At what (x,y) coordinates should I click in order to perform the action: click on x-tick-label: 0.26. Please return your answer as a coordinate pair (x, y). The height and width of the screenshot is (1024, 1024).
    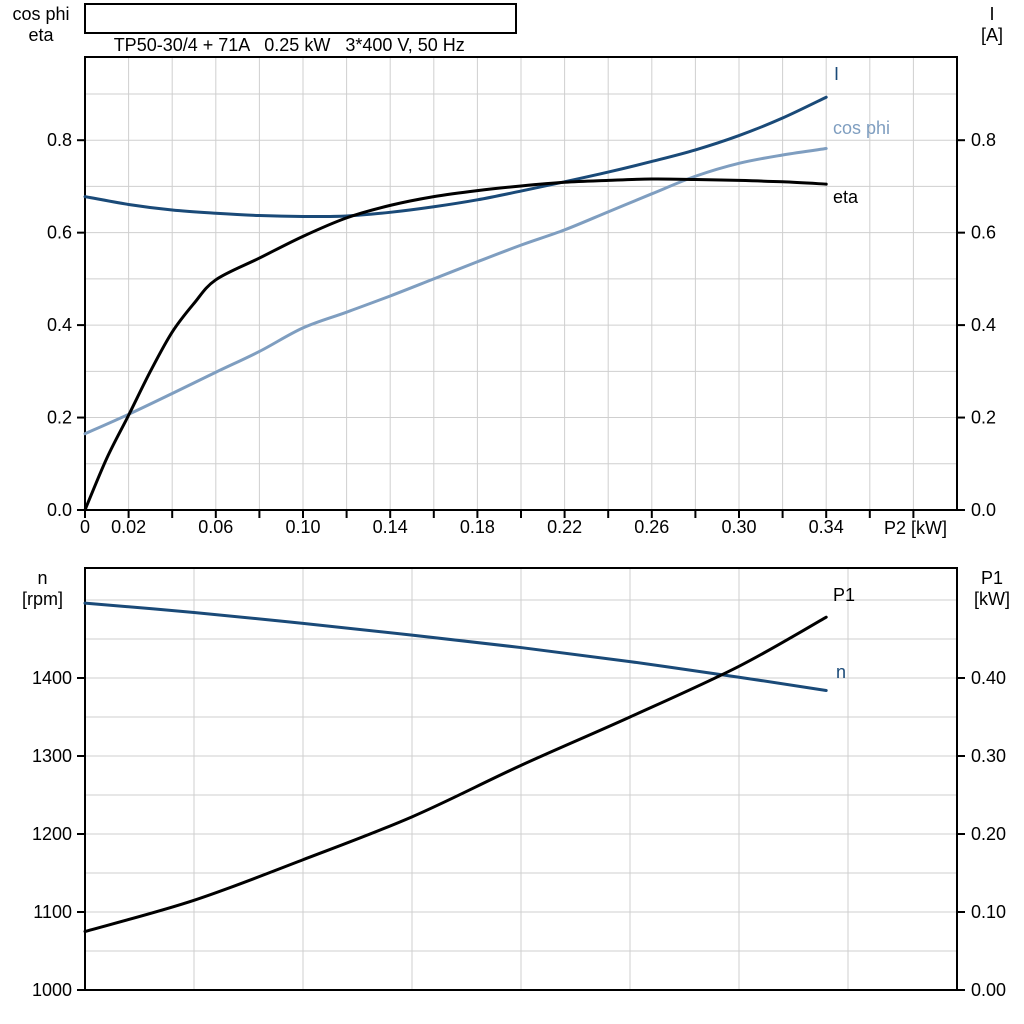
    Looking at the image, I should click on (651, 527).